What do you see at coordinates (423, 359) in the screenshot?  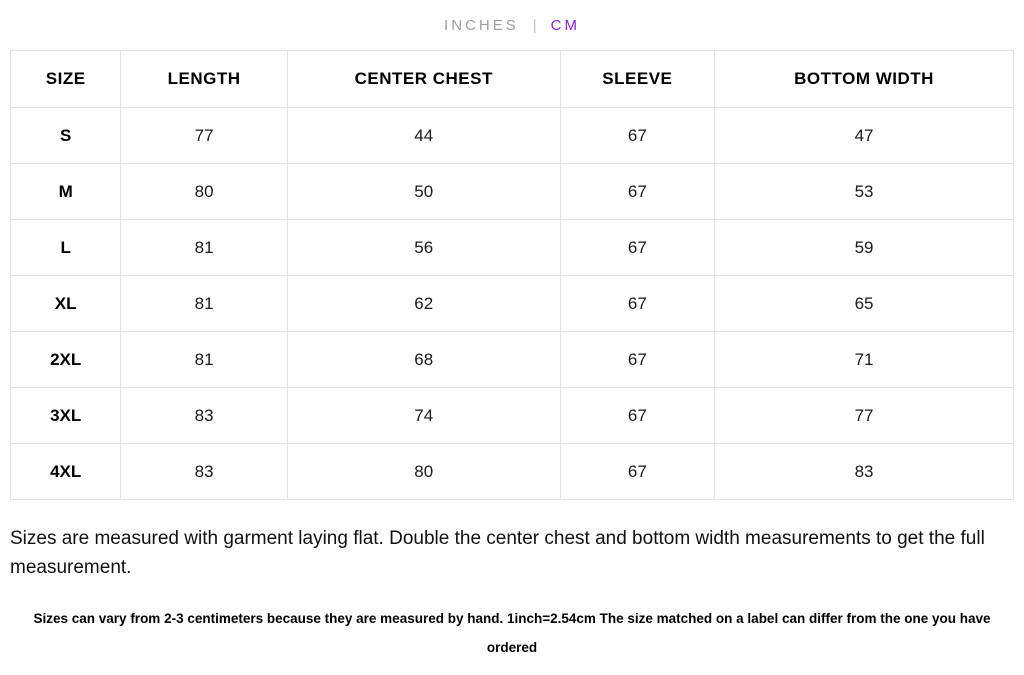 I see `measurement-cell: 68` at bounding box center [423, 359].